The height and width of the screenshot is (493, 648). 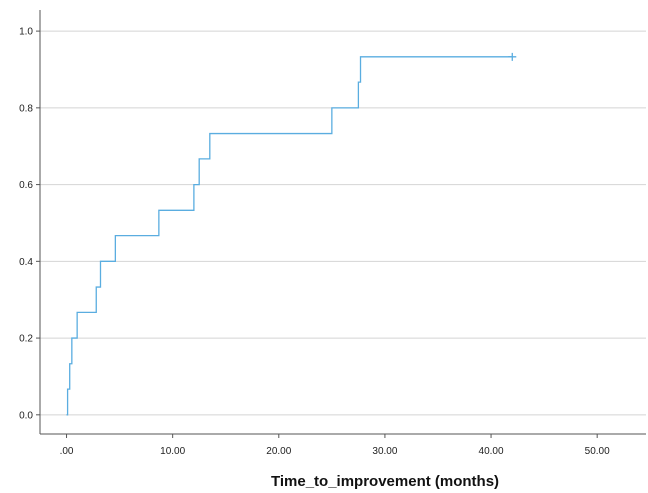 I want to click on y-tick-label: 0.8, so click(x=26, y=108).